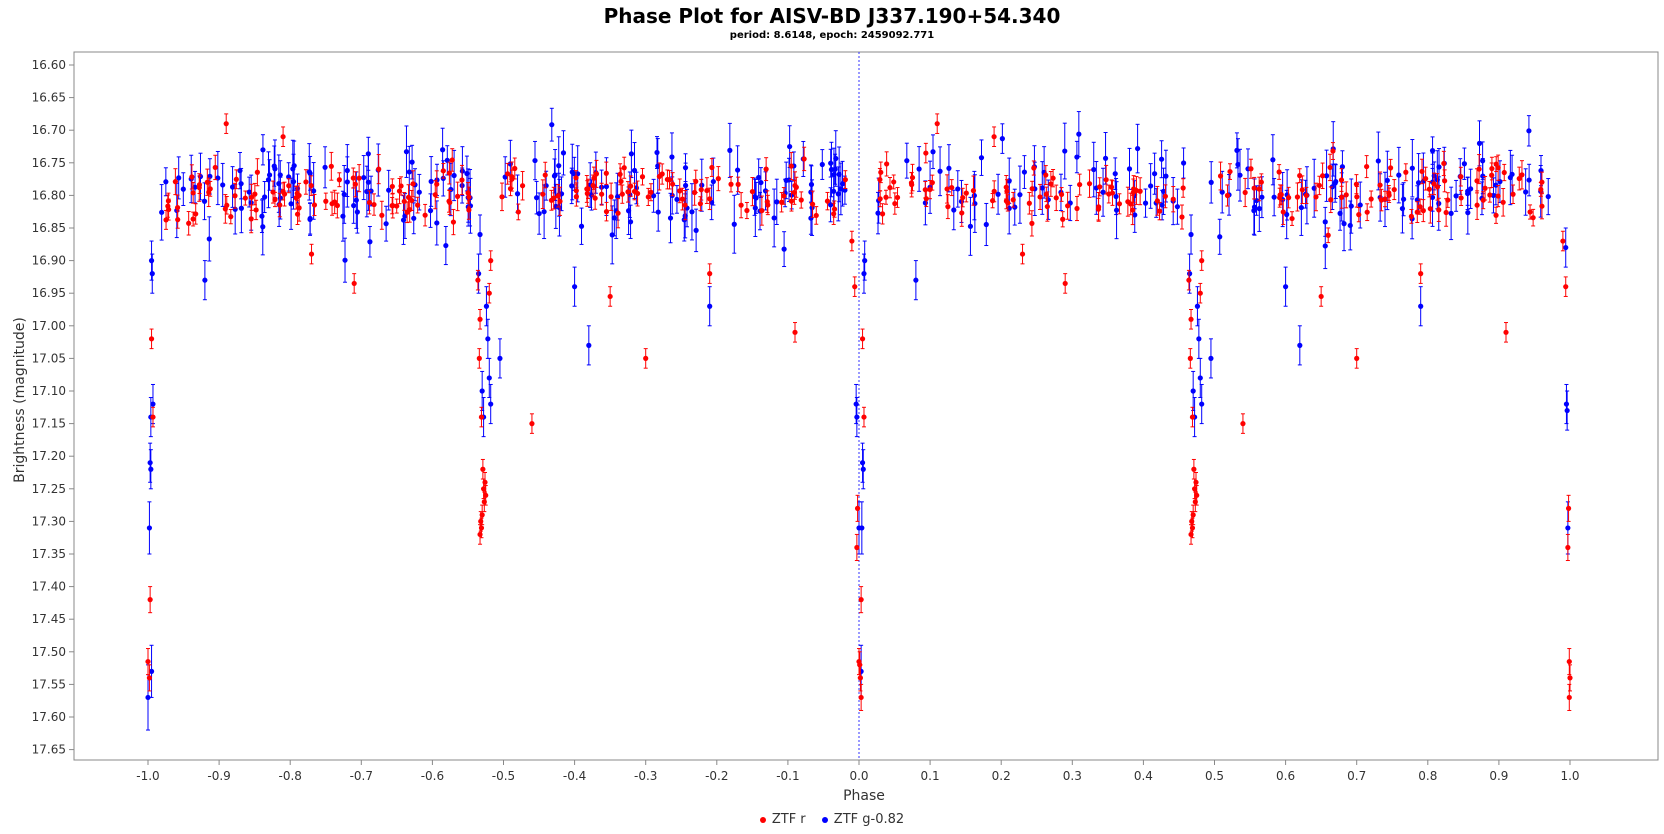  What do you see at coordinates (20, 400) in the screenshot?
I see `y-axis-label: Brightness (magnitude)` at bounding box center [20, 400].